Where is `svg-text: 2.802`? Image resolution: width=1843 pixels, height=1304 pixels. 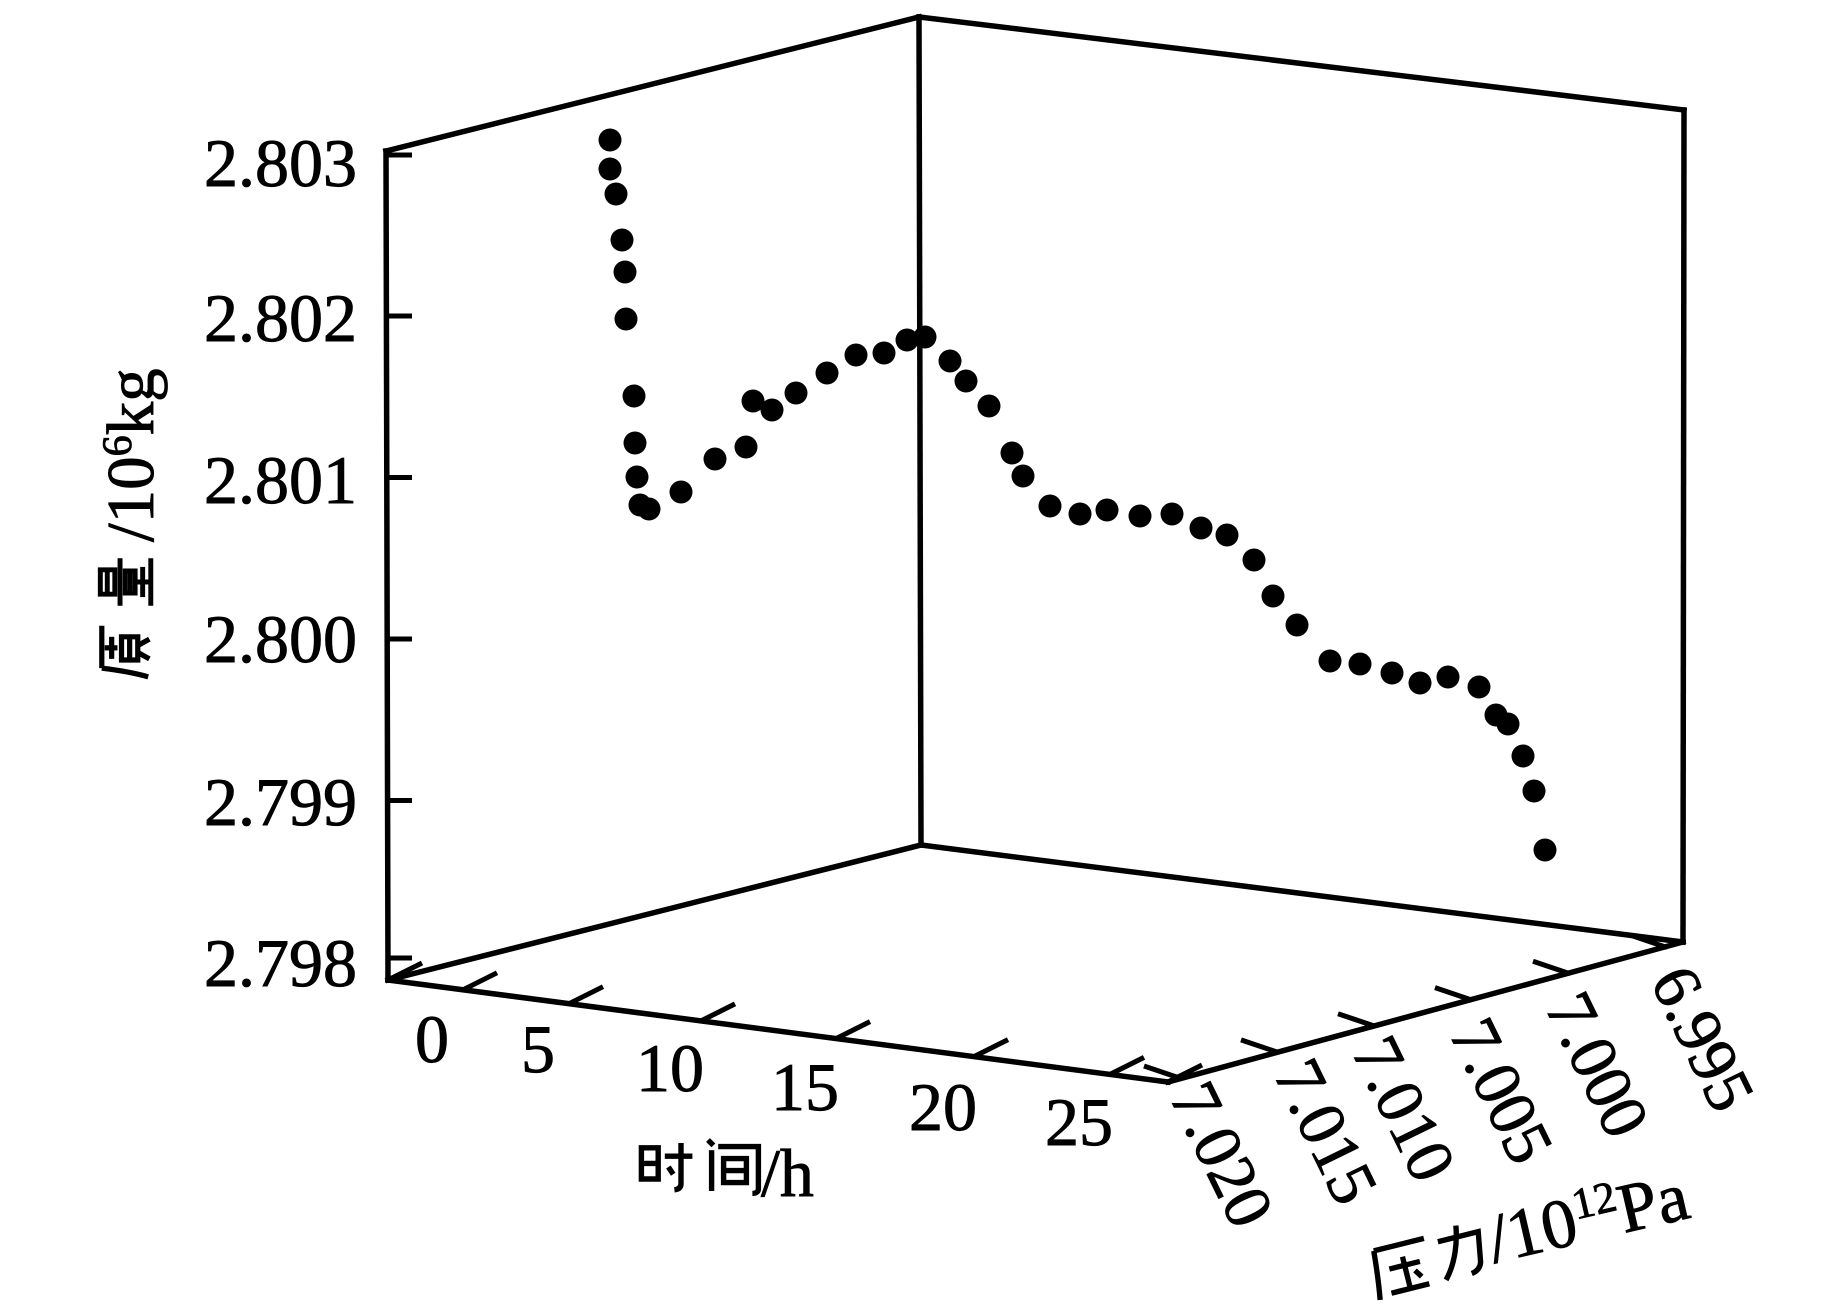
svg-text: 2.802 is located at coordinates (280, 318).